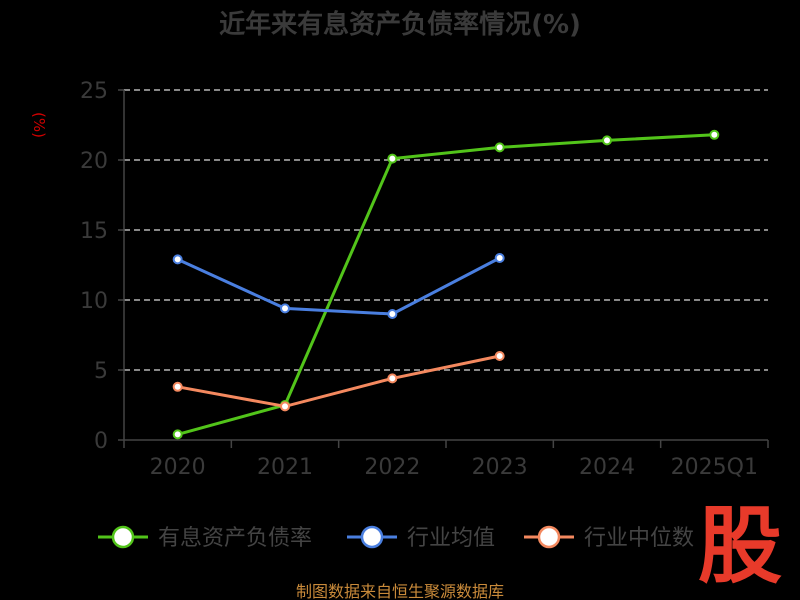 This screenshot has height=600, width=800. Describe the element at coordinates (714, 134) in the screenshot. I see `data-point-s0-2025Q1` at that location.